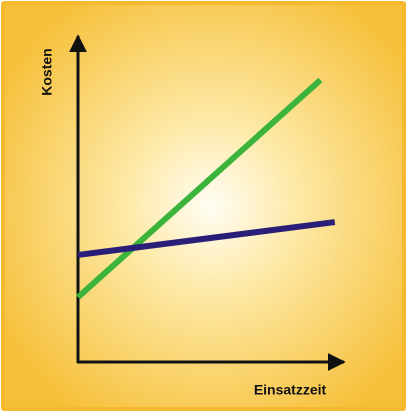 This screenshot has width=407, height=412. Describe the element at coordinates (290, 390) in the screenshot. I see `x-axis-label: Einsatzzeit` at that location.